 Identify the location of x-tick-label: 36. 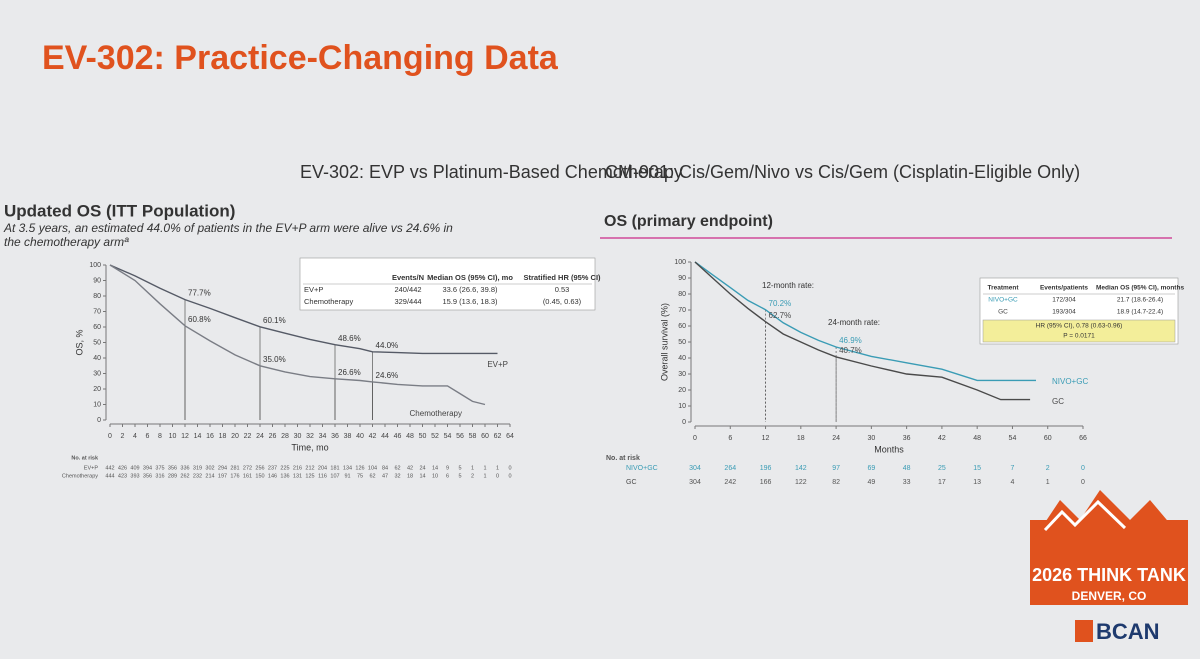
(335, 436).